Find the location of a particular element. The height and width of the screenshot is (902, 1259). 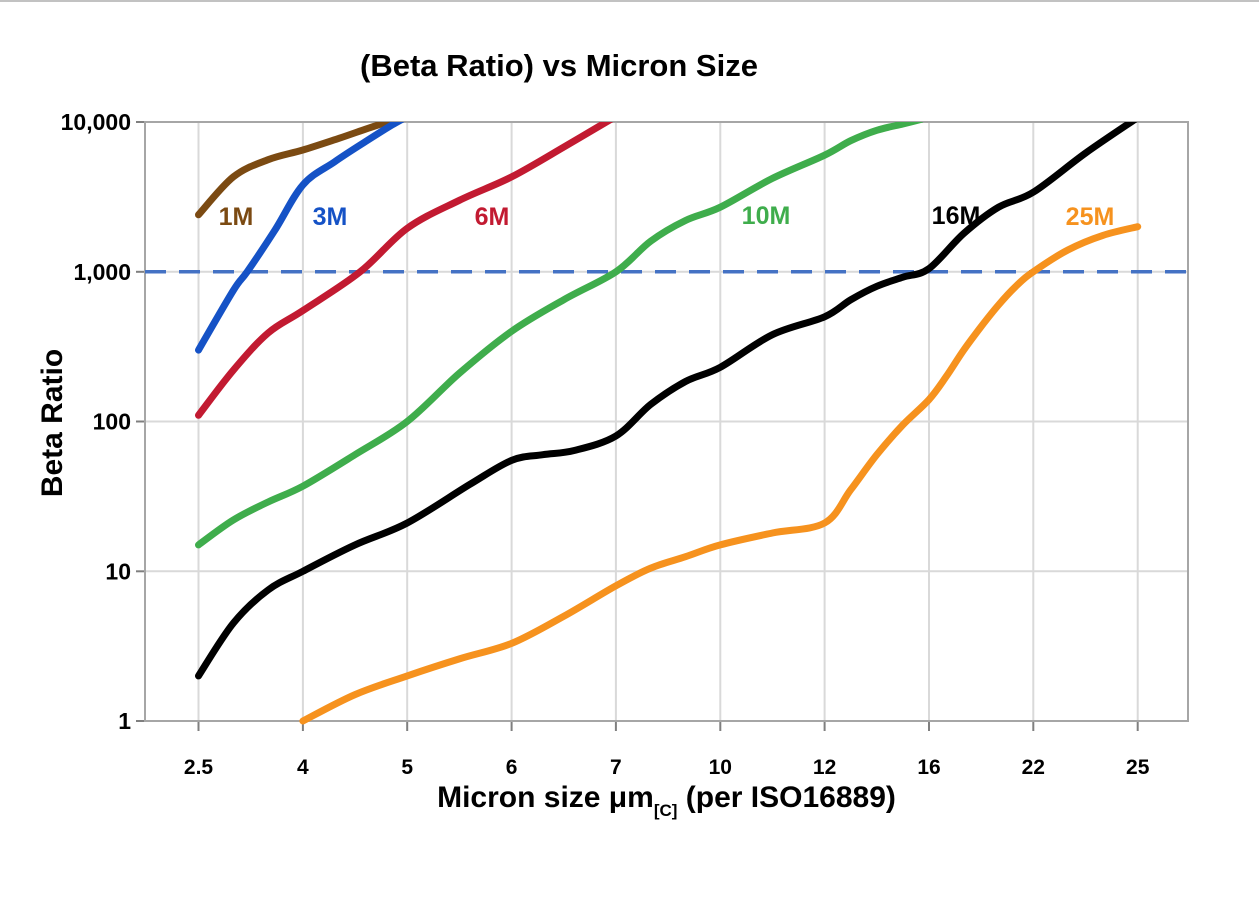

y-tick-label: 10,000 is located at coordinates (96, 122).